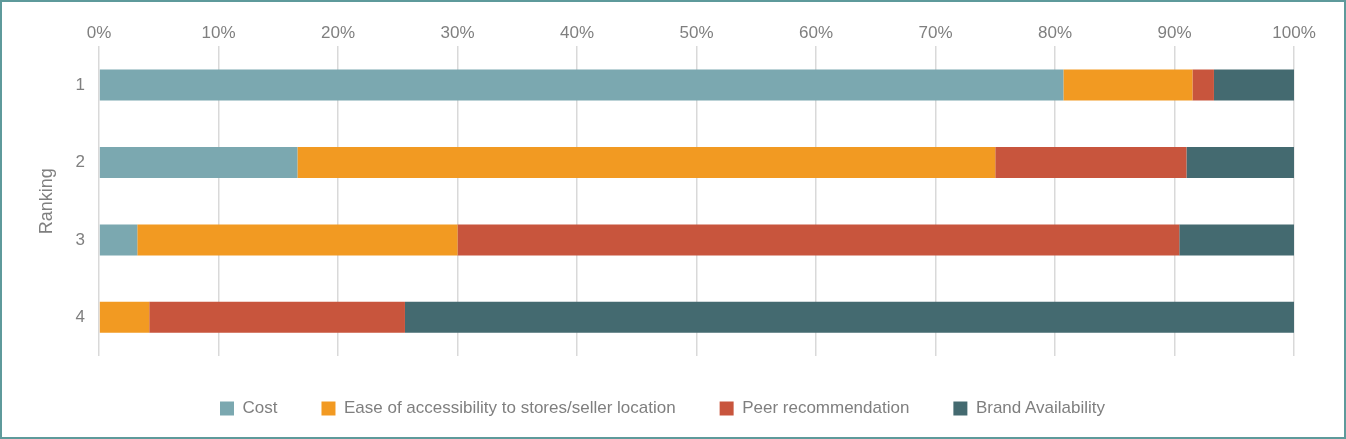 This screenshot has width=1346, height=439. What do you see at coordinates (80, 316) in the screenshot?
I see `y-tick-label: 4` at bounding box center [80, 316].